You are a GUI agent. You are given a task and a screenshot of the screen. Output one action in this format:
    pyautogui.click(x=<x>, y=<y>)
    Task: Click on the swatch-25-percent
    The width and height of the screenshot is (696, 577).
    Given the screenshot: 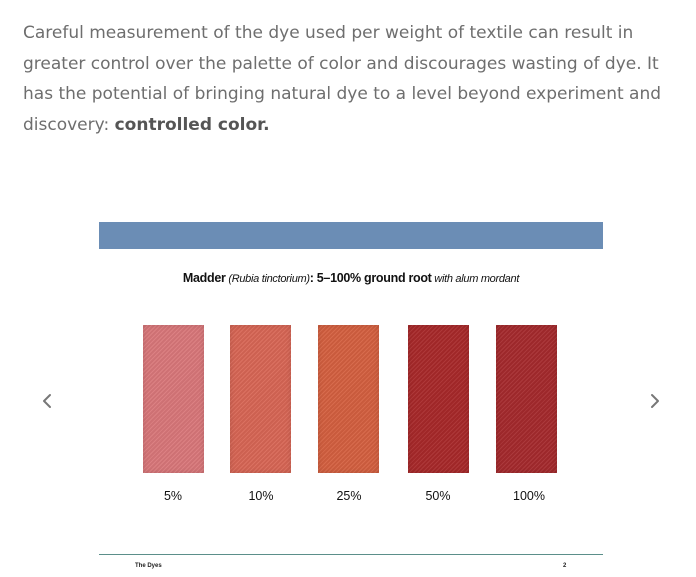 What is the action you would take?
    pyautogui.click(x=348, y=399)
    